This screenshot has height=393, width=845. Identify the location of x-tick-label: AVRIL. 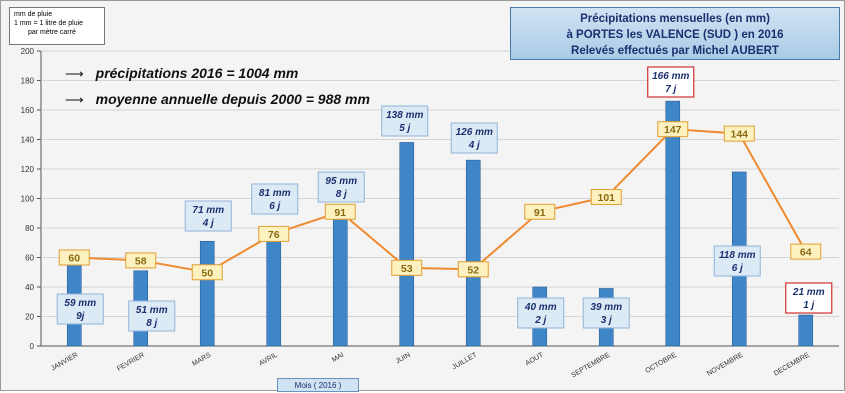
(268, 360).